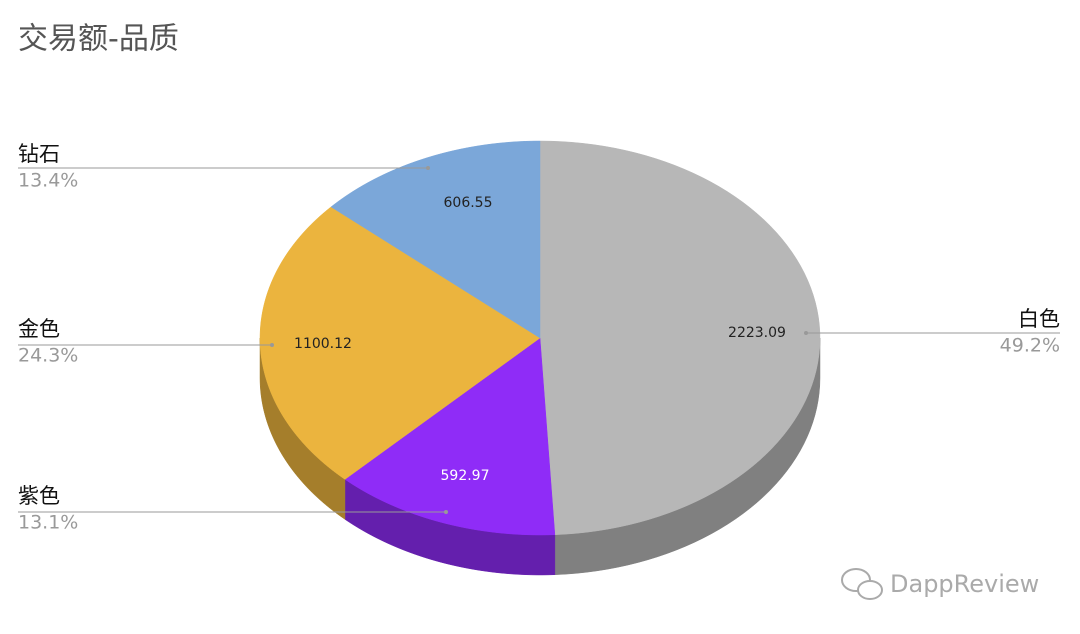 The width and height of the screenshot is (1080, 634). I want to click on percent-label: 49.2%, so click(1030, 346).